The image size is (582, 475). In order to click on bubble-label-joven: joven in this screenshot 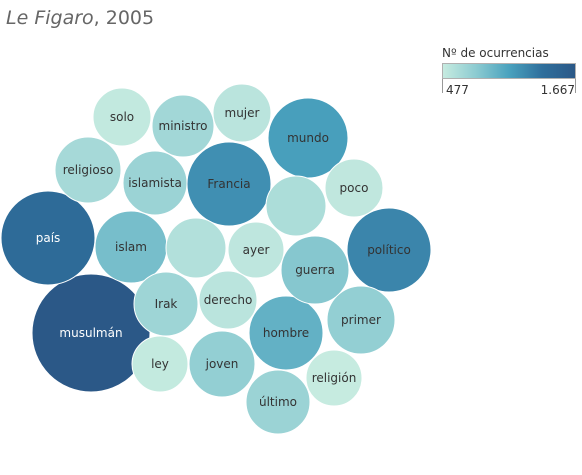, I will do `click(222, 364)`.